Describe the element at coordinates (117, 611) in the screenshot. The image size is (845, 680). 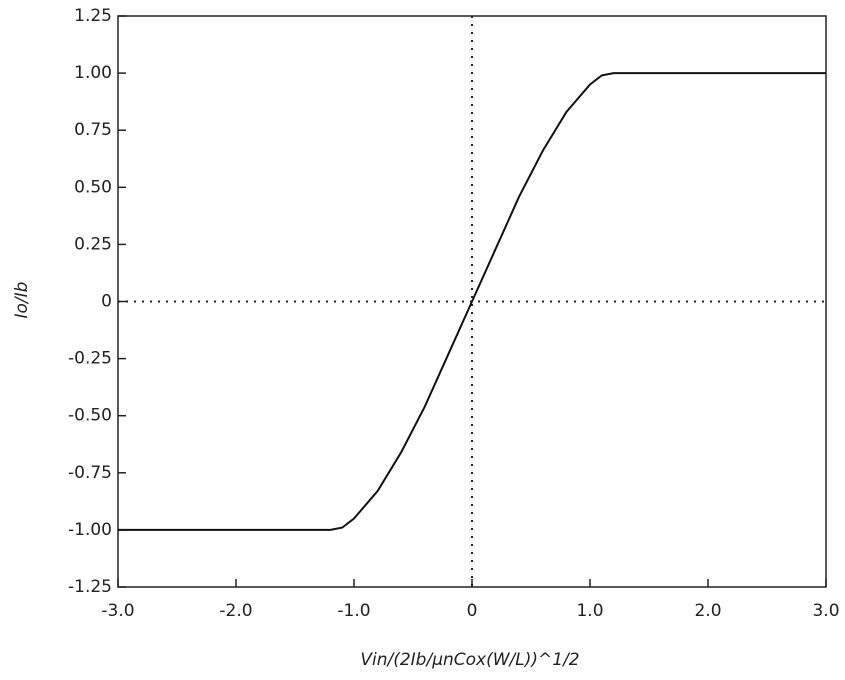
I see `x-tick-label: -3.0` at that location.